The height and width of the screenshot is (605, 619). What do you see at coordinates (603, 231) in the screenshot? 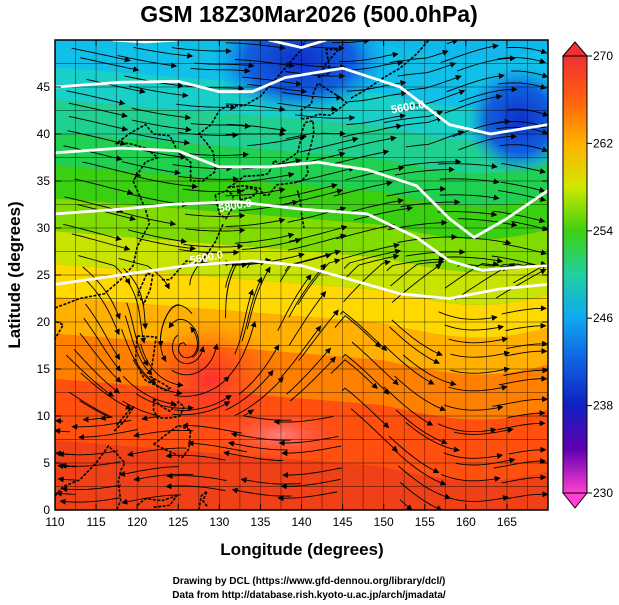
I see `colorbar-tick-label: 254` at bounding box center [603, 231].